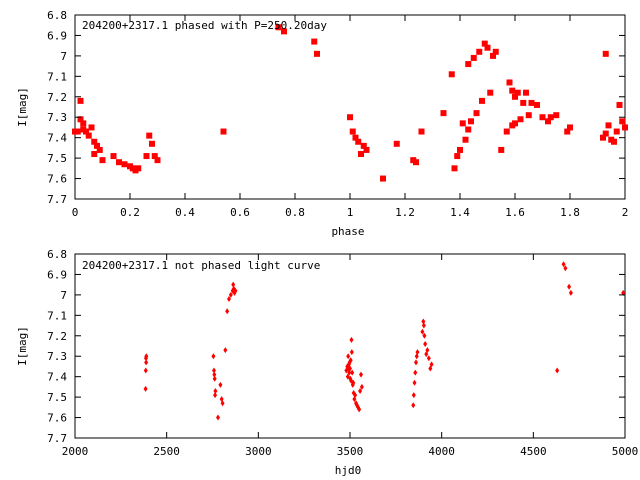  I want to click on unphased-x-tick-label: 4000, so click(441, 451).